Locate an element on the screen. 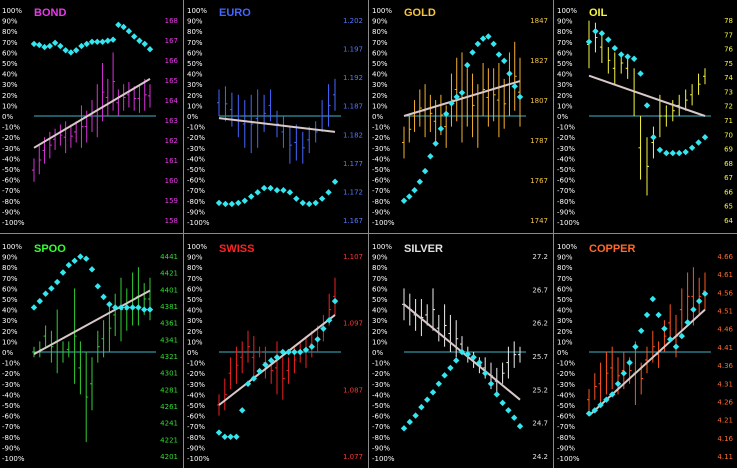  left-tick-label: -40% is located at coordinates (196, 159).